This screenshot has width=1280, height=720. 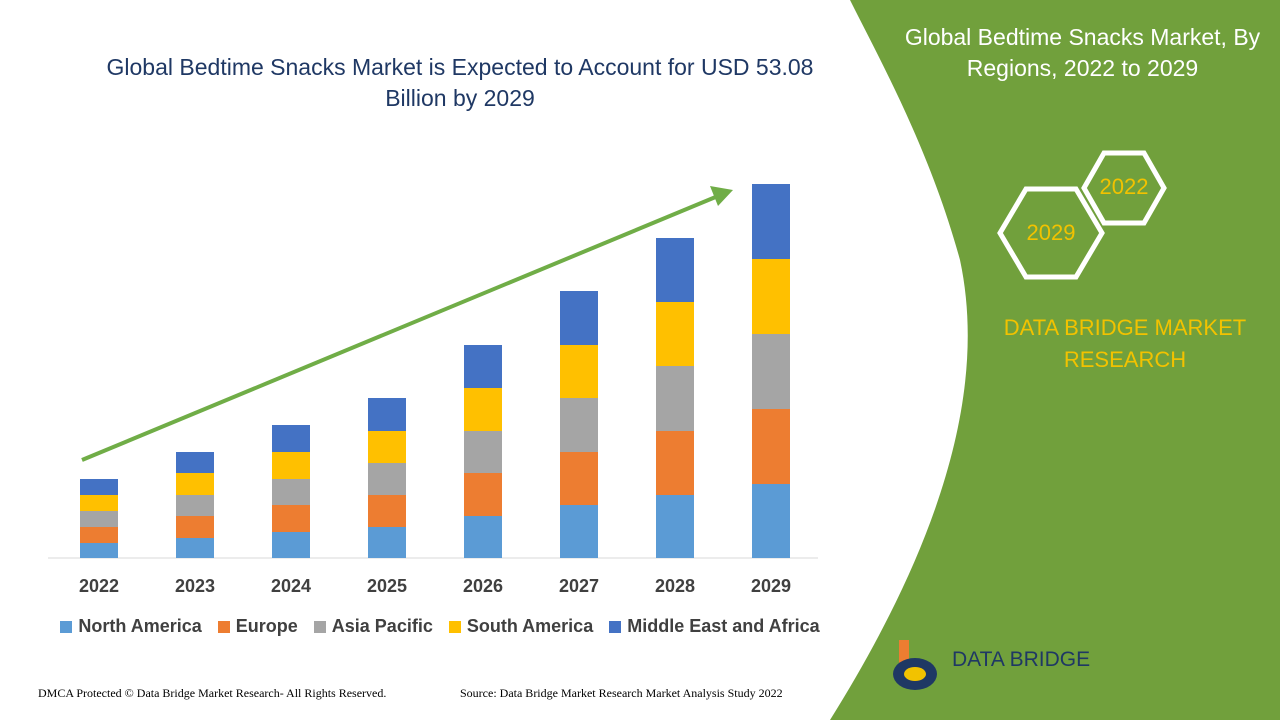 I want to click on legend-label: North America, so click(x=140, y=626).